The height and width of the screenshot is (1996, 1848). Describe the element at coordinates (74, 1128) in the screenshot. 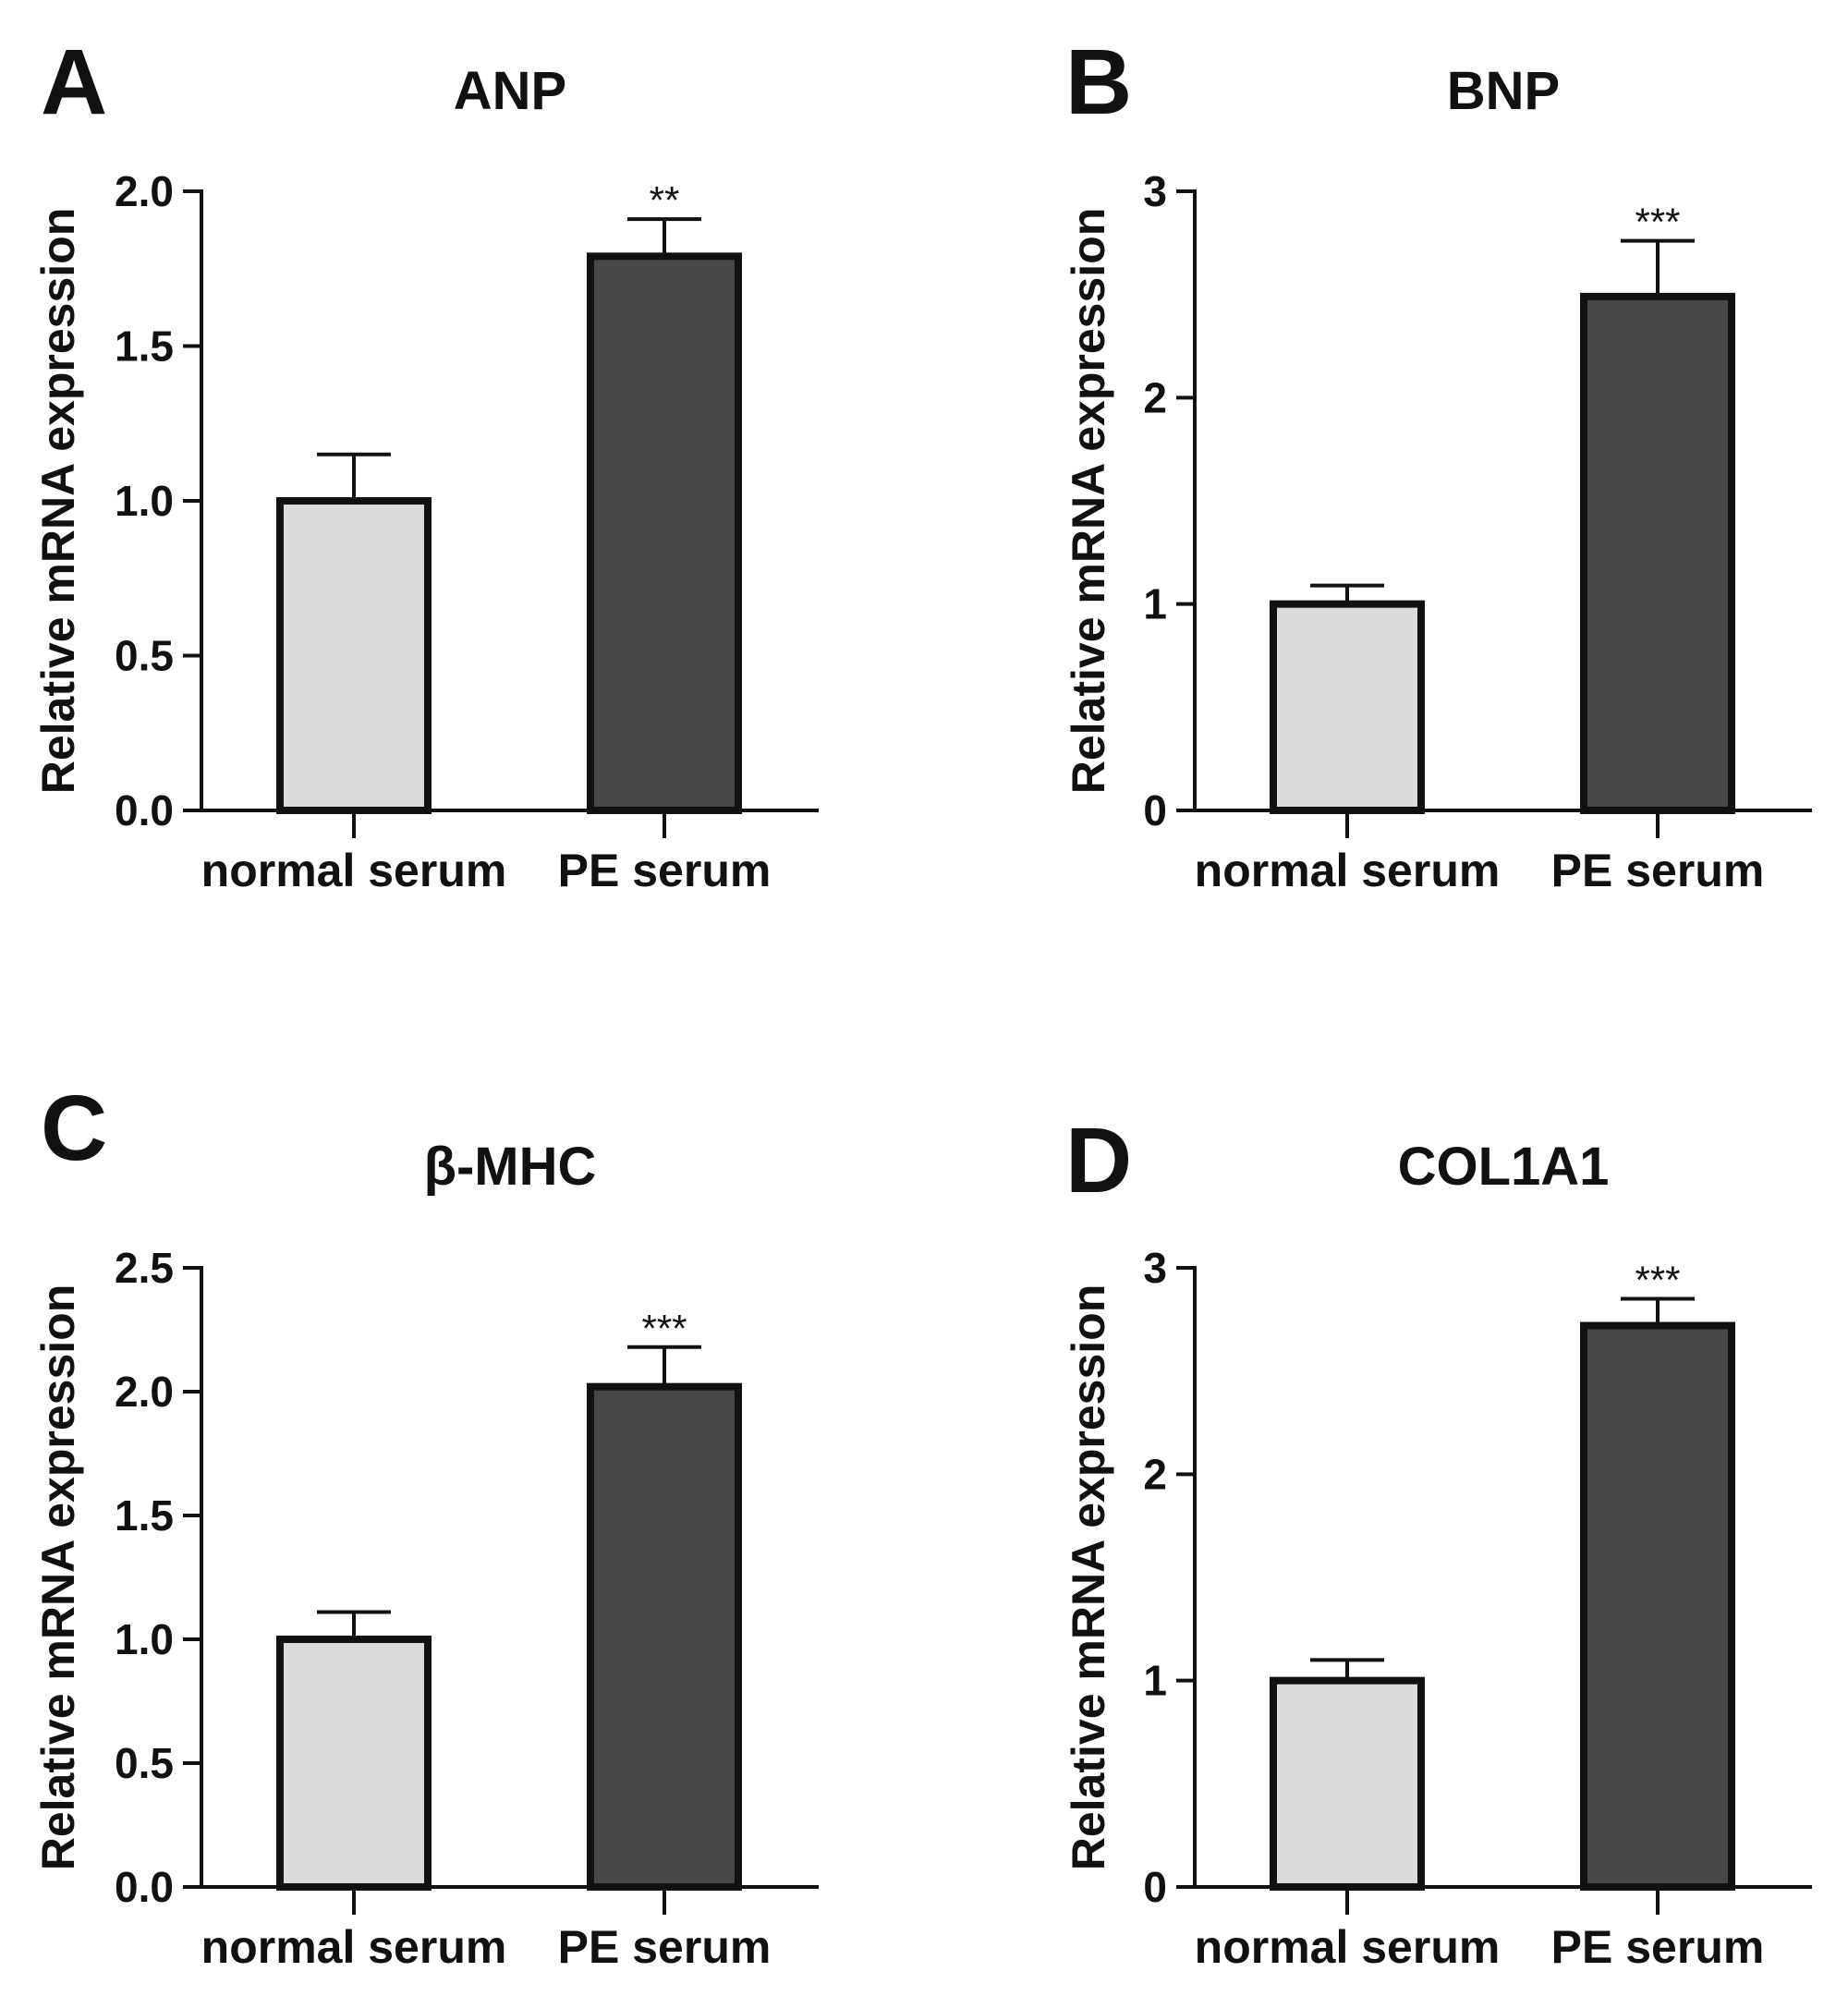

I see `panel-letter: C` at that location.